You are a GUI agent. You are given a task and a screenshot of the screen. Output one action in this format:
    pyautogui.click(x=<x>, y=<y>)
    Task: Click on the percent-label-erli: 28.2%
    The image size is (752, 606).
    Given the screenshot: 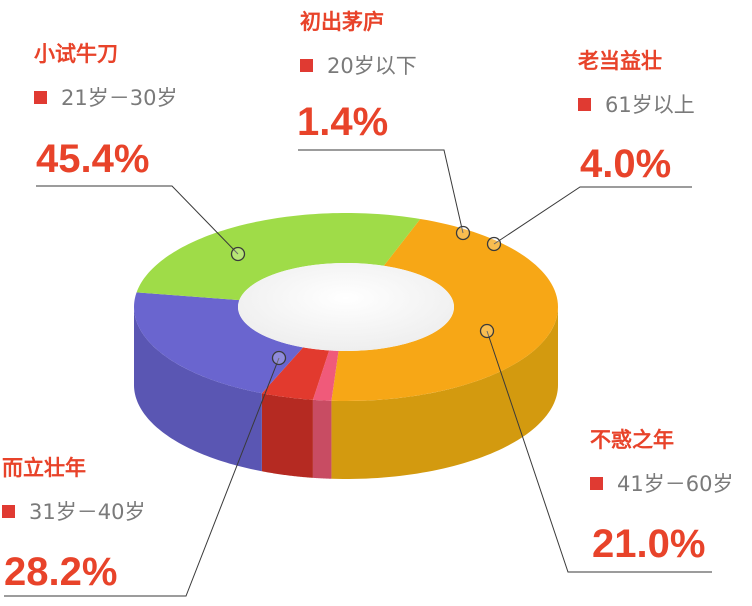 What is the action you would take?
    pyautogui.click(x=61, y=572)
    